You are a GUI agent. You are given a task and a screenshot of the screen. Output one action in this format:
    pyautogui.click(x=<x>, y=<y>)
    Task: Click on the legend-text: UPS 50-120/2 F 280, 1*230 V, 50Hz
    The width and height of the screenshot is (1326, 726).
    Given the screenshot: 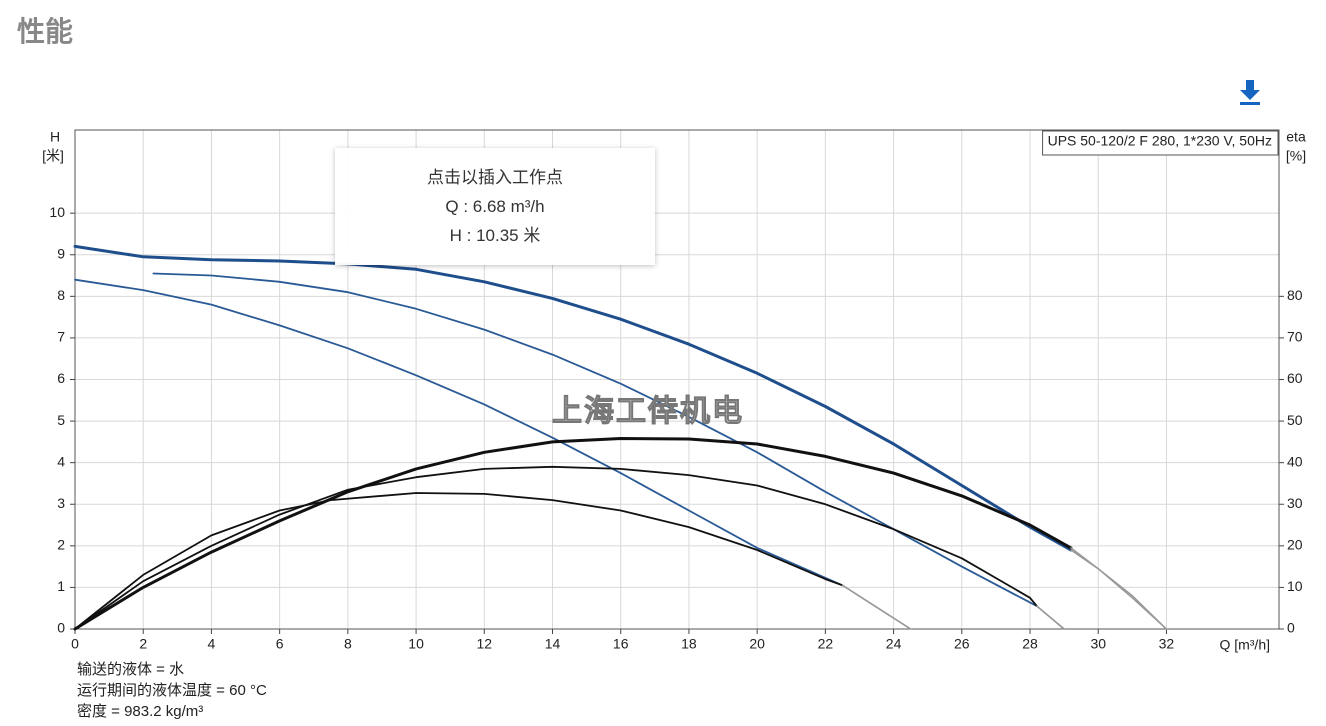 What is the action you would take?
    pyautogui.click(x=1160, y=141)
    